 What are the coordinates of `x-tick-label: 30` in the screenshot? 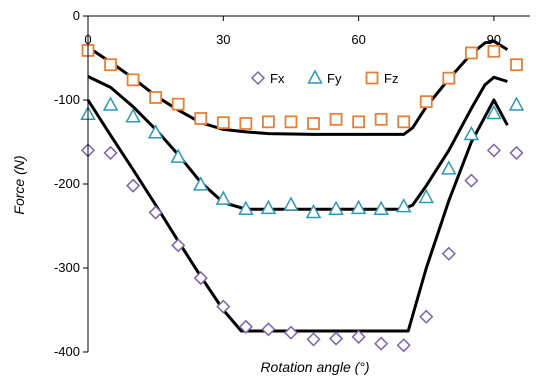 It's located at (223, 39).